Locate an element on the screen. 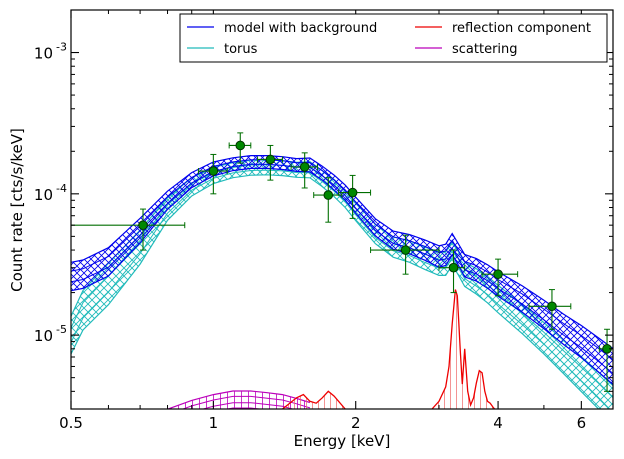 Image resolution: width=624 pixels, height=459 pixels. reflection-component-line is located at coordinates (389, 349).